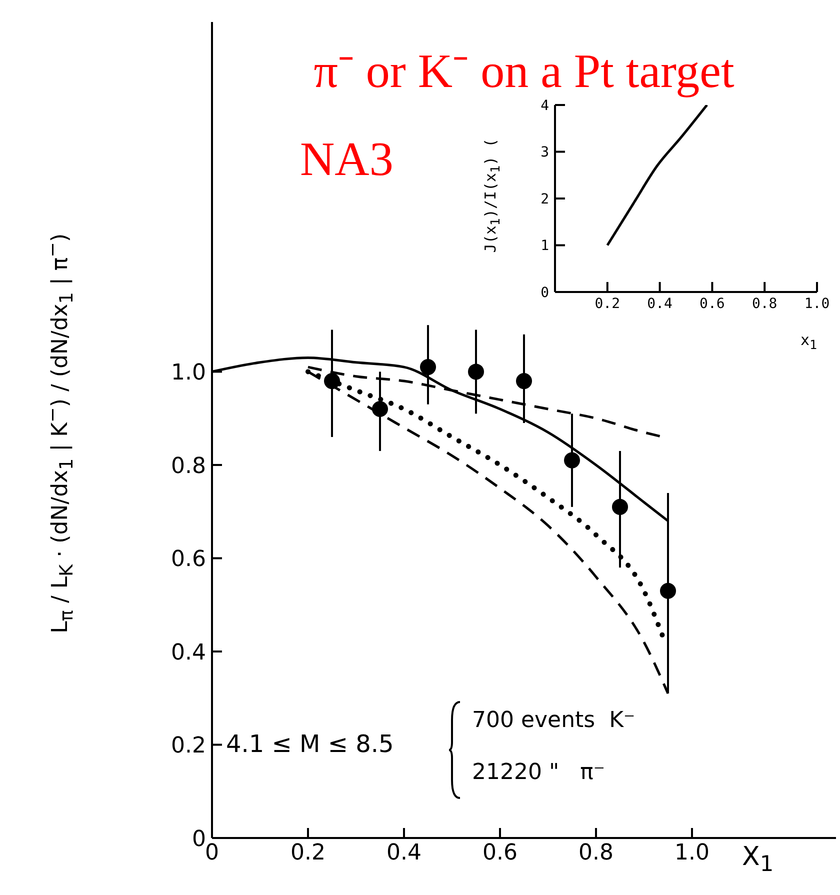  What do you see at coordinates (554, 720) in the screenshot?
I see `annotation: 700 events K⁻` at bounding box center [554, 720].